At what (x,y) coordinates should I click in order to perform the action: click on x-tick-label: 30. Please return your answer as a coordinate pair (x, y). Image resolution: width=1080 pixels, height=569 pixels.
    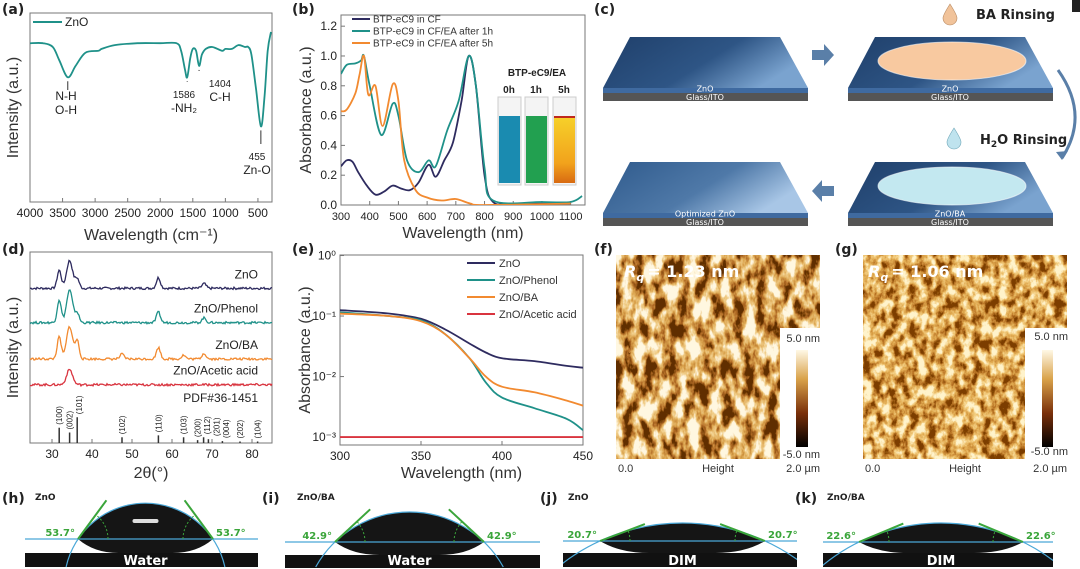
    Looking at the image, I should click on (52, 454).